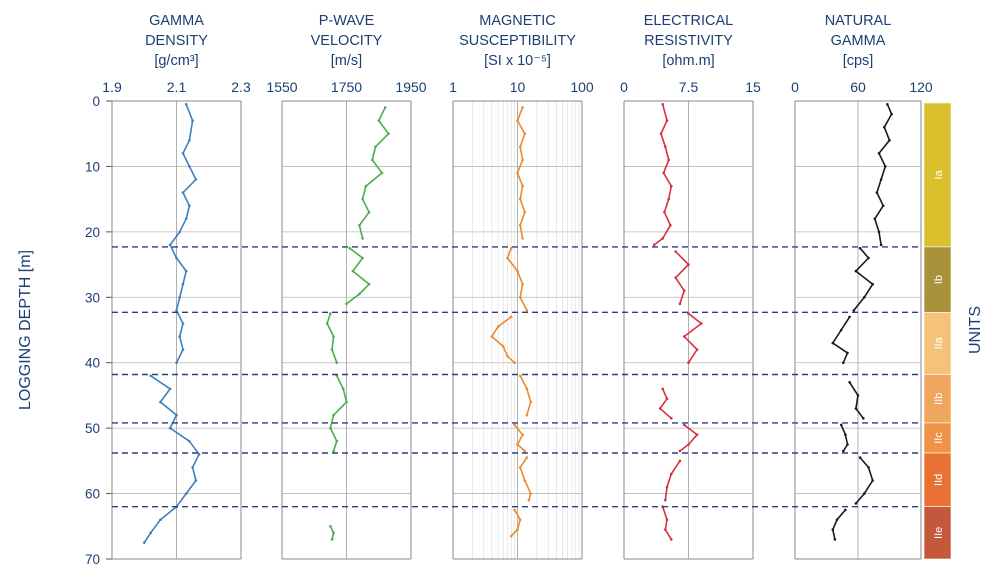 The height and width of the screenshot is (588, 1000). I want to click on panel-title-line: [m/s], so click(346, 61).